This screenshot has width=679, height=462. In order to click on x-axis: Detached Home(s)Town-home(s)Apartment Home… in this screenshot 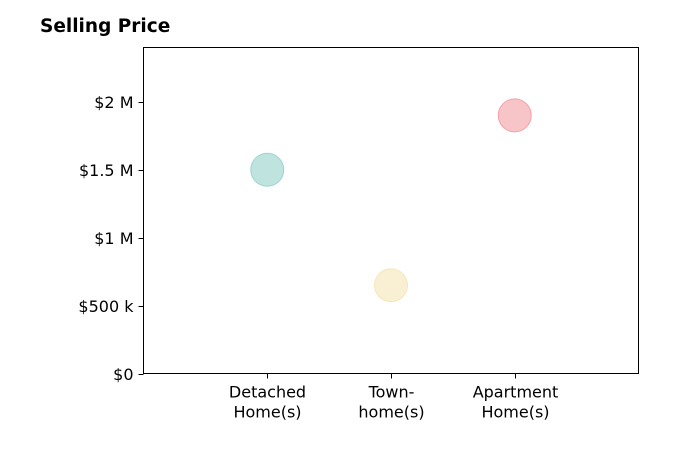, I will do `click(394, 397)`.